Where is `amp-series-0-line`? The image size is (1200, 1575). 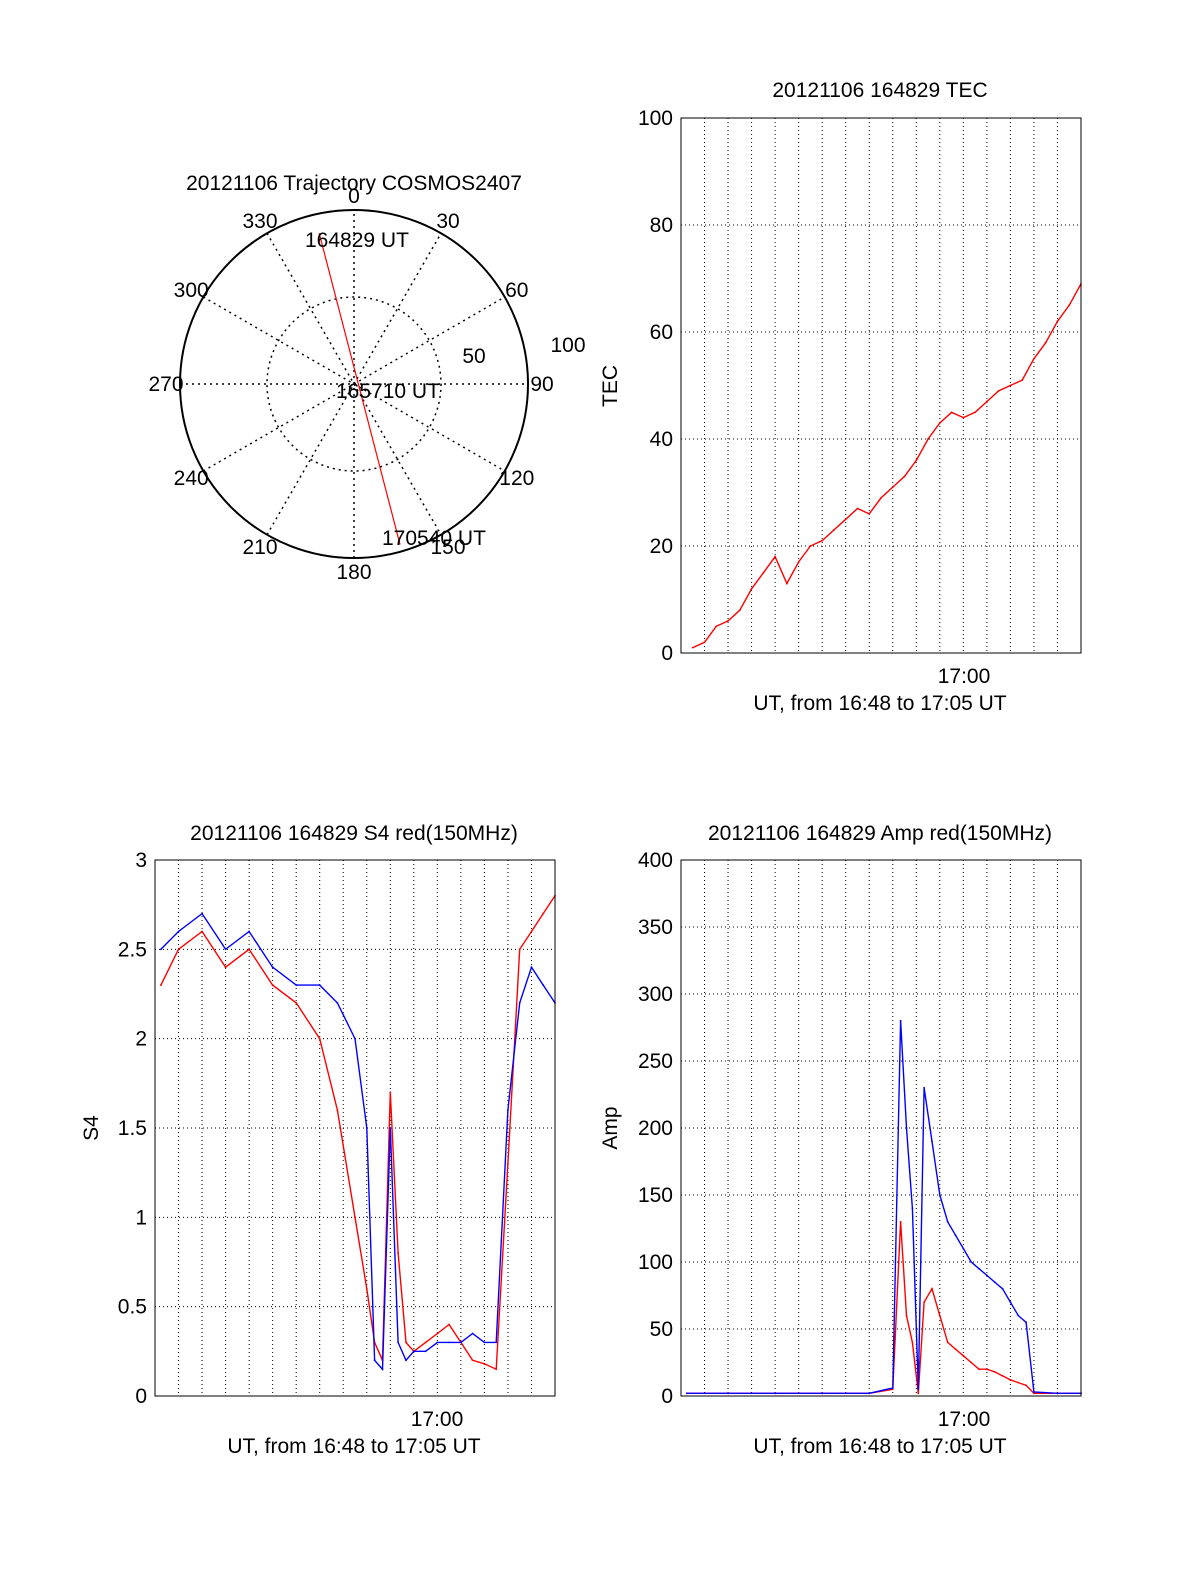 amp-series-0-line is located at coordinates (883, 1308).